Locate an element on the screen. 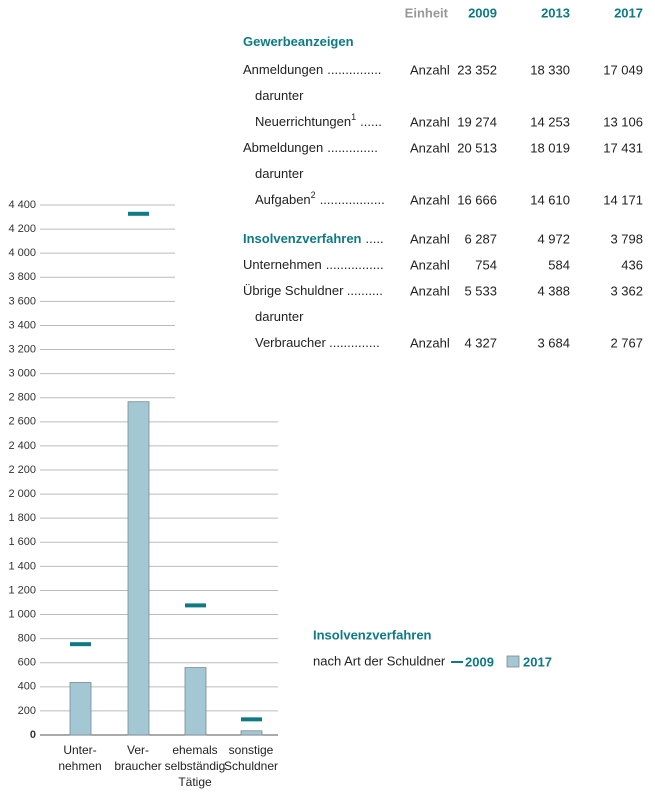  legend-label: 2009 is located at coordinates (479, 661).